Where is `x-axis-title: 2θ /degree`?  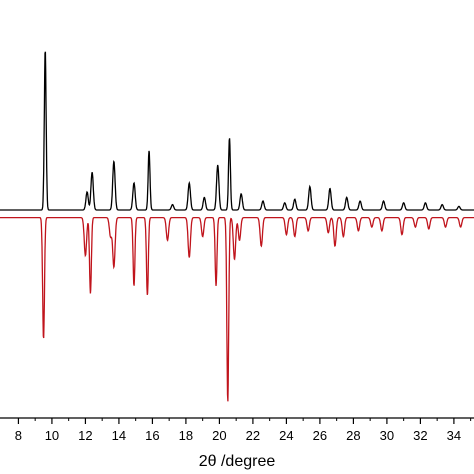
x-axis-title: 2θ /degree is located at coordinates (237, 461).